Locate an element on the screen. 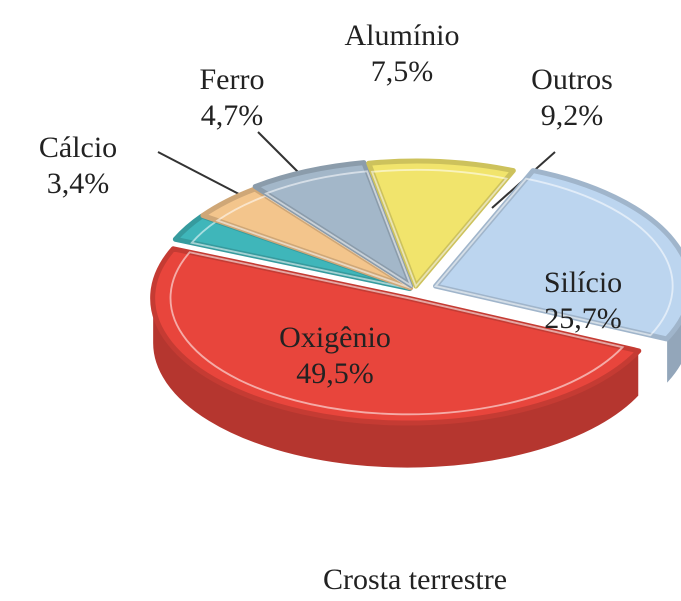  slice-value-label: 3,4% is located at coordinates (78, 183).